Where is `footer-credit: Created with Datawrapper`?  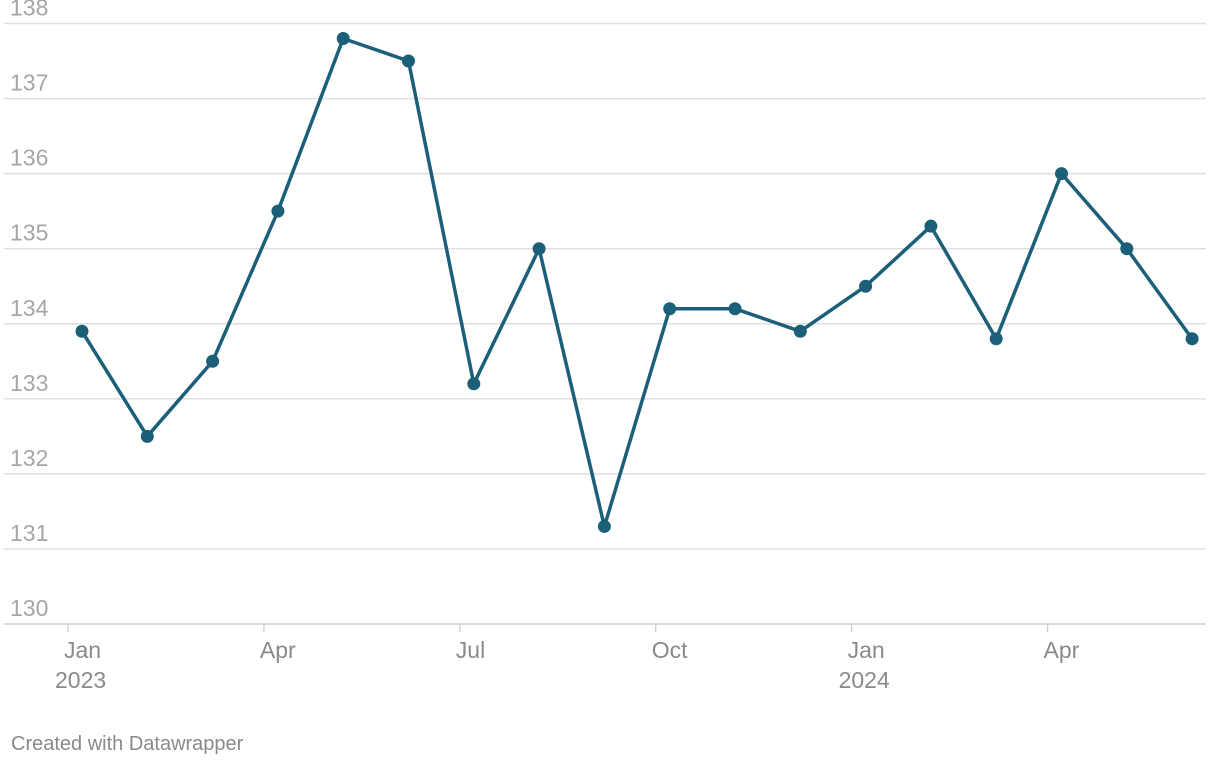 footer-credit: Created with Datawrapper is located at coordinates (127, 744).